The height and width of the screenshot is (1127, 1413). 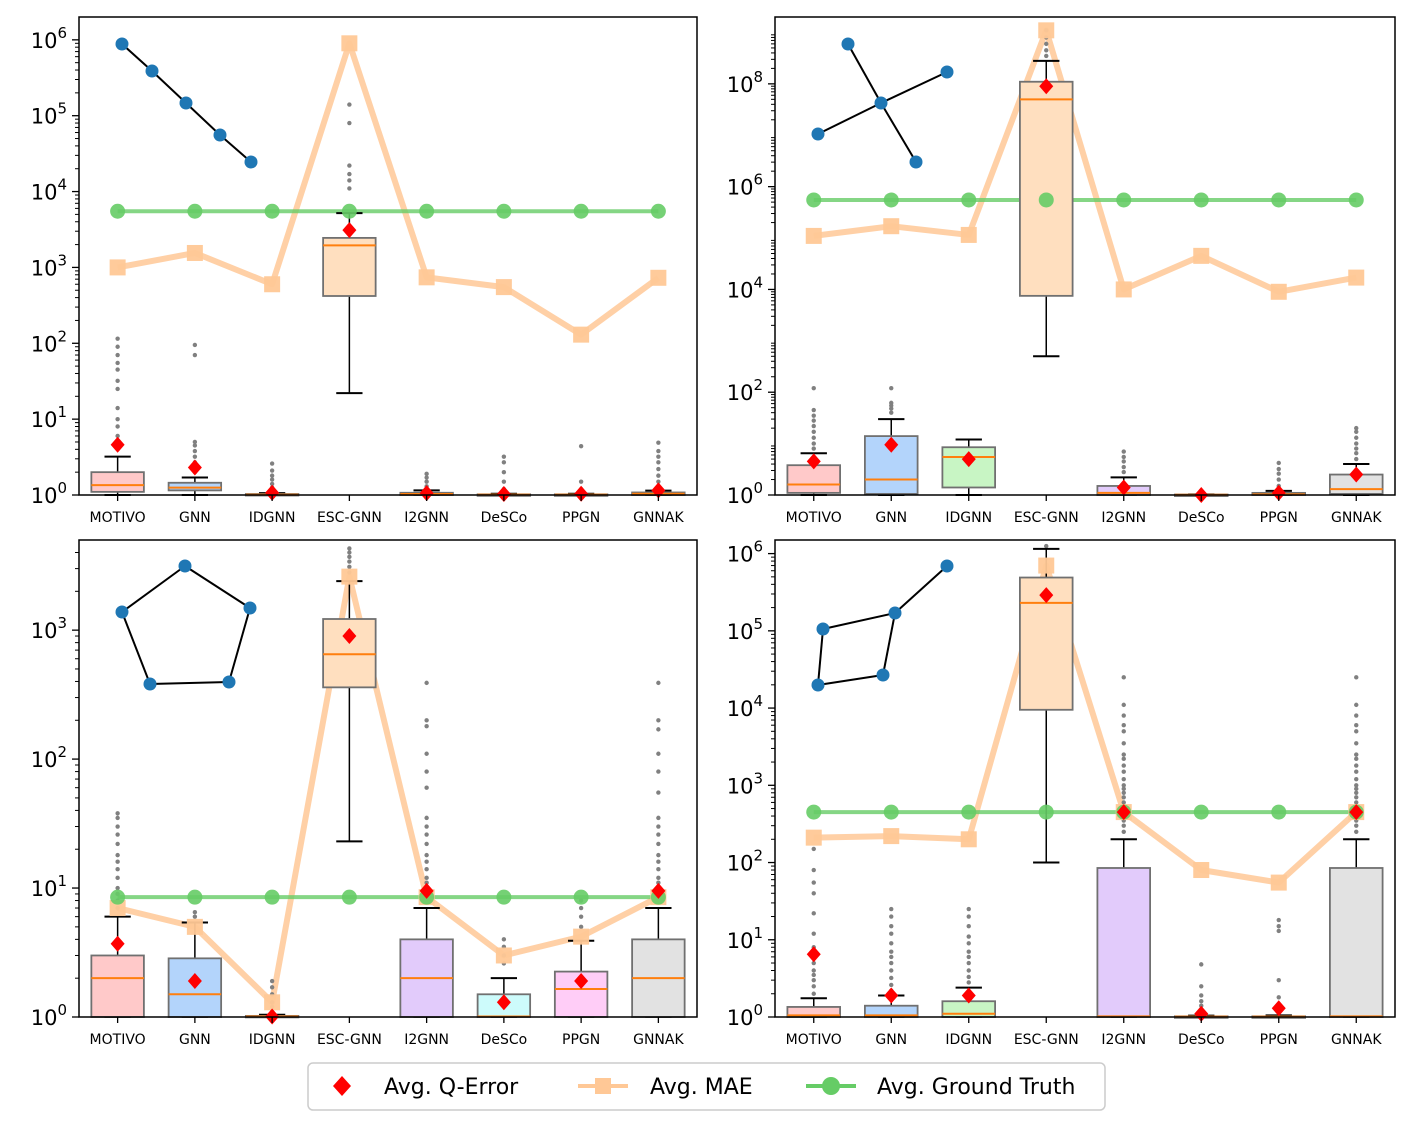 What do you see at coordinates (1046, 193) in the screenshot?
I see `box-ESC-GNN` at bounding box center [1046, 193].